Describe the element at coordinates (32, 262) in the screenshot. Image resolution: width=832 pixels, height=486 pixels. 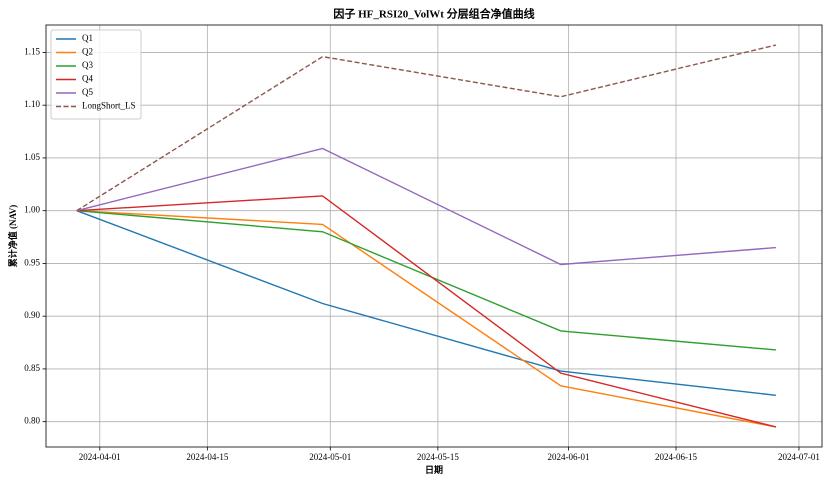
I see `y-tick-label: 0.95` at that location.